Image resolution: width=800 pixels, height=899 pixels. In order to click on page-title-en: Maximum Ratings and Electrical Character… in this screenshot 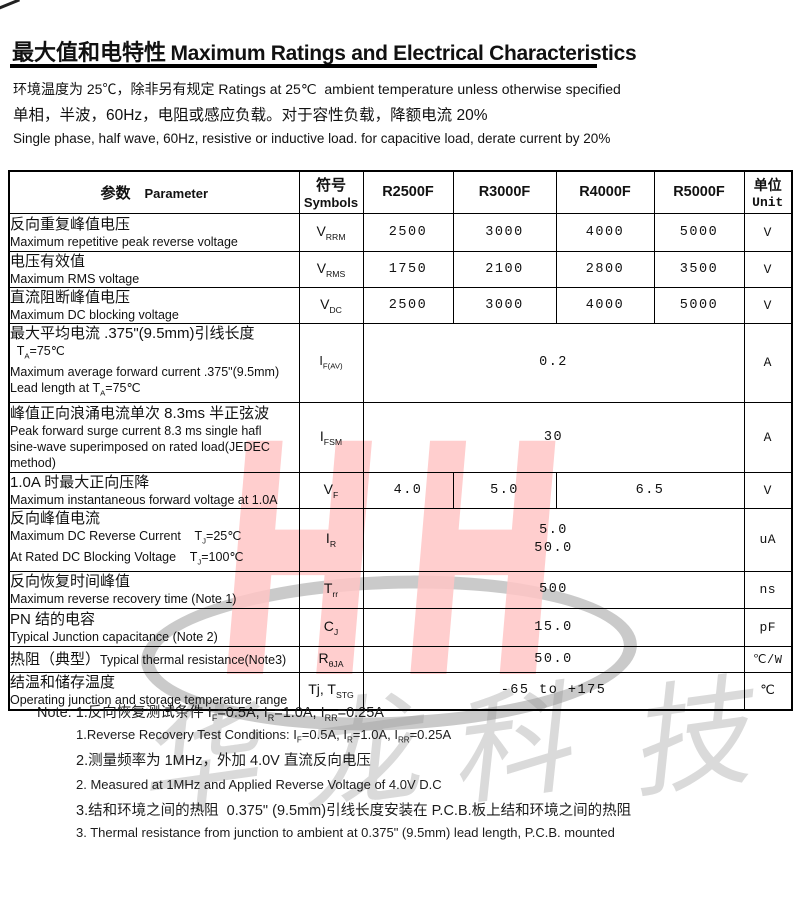, I will do `click(403, 53)`.